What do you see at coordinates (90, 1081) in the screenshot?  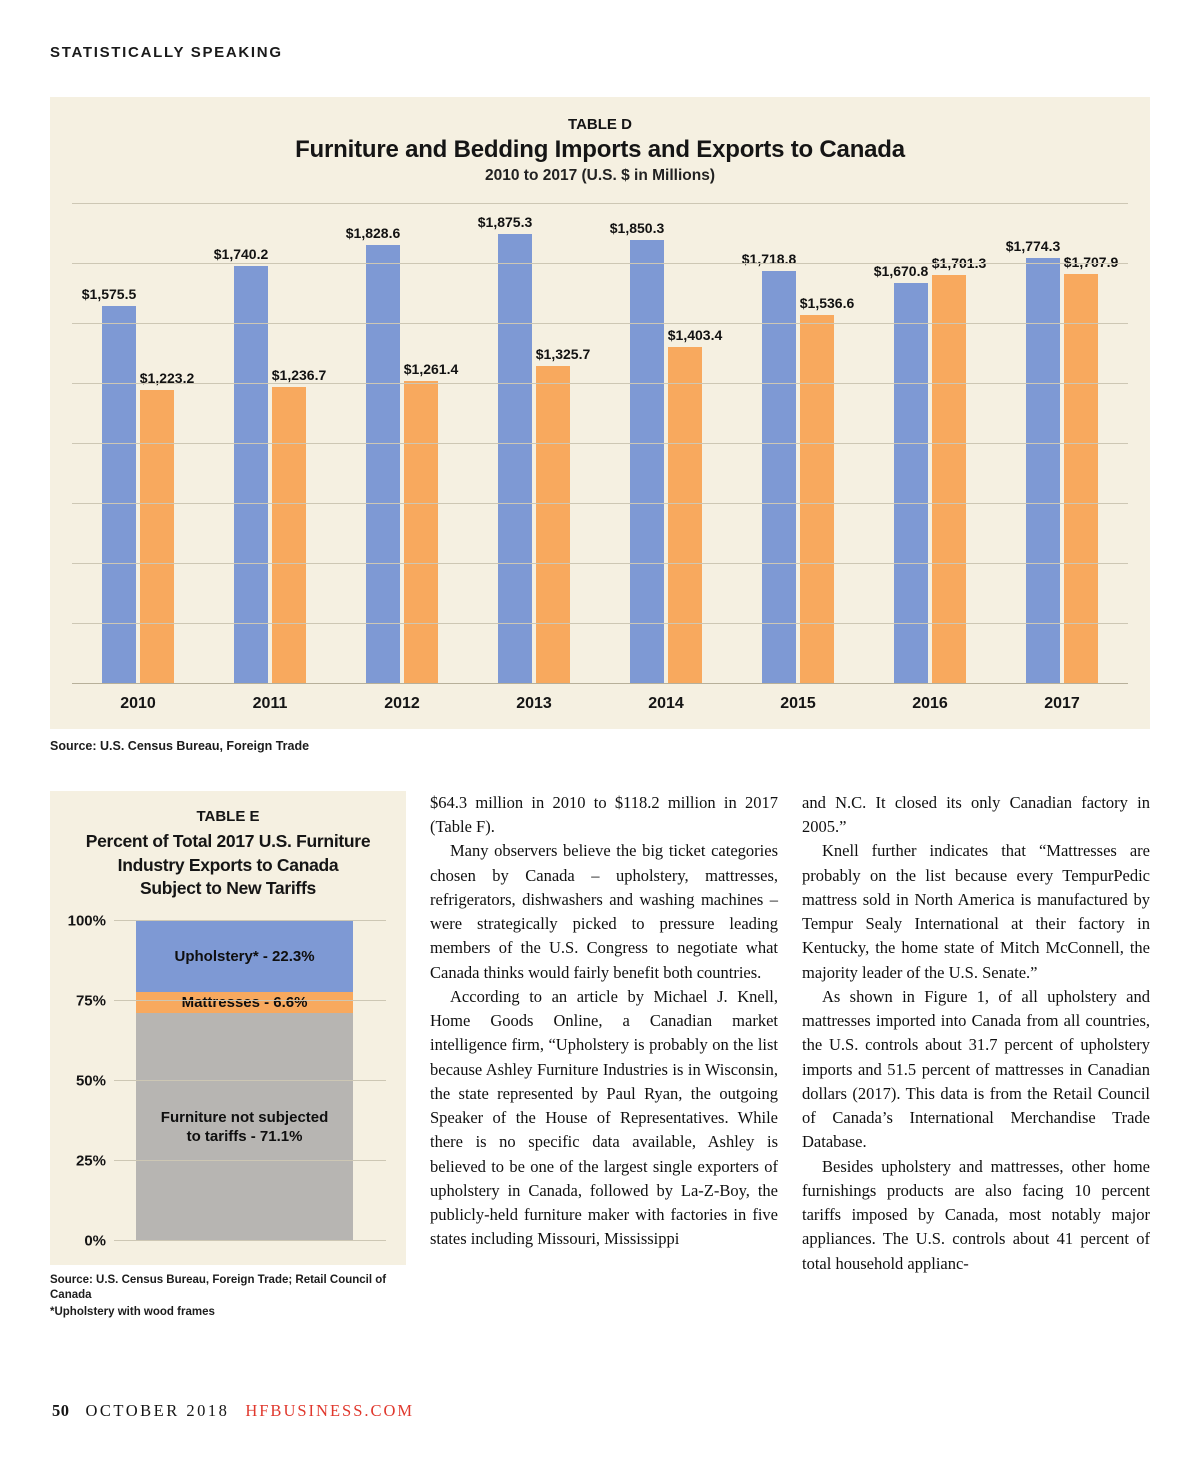 I see `y-axis-label: 50%` at bounding box center [90, 1081].